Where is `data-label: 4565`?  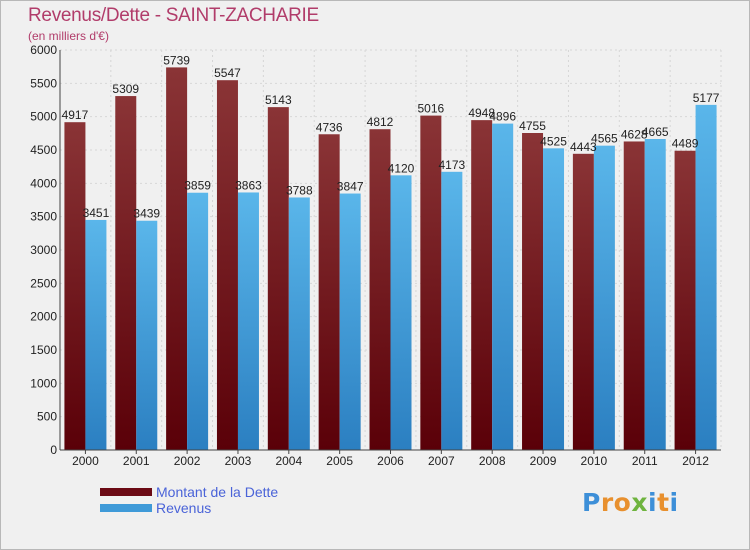 data-label: 4565 is located at coordinates (604, 139).